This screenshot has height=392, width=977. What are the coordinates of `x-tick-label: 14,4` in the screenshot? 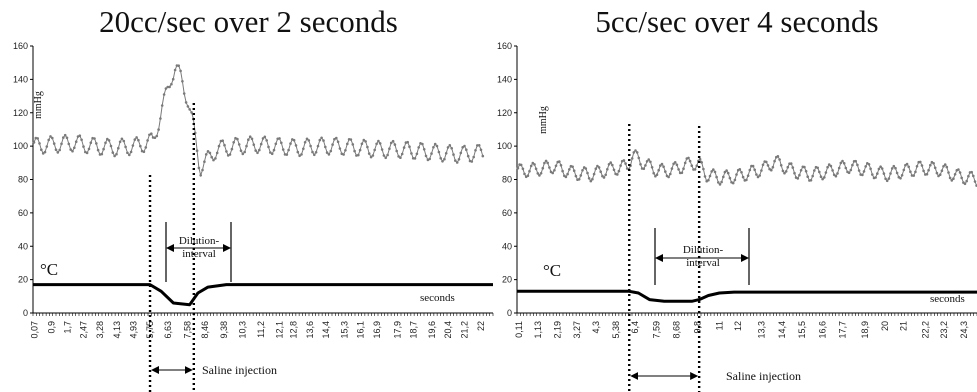 It's located at (326, 330).